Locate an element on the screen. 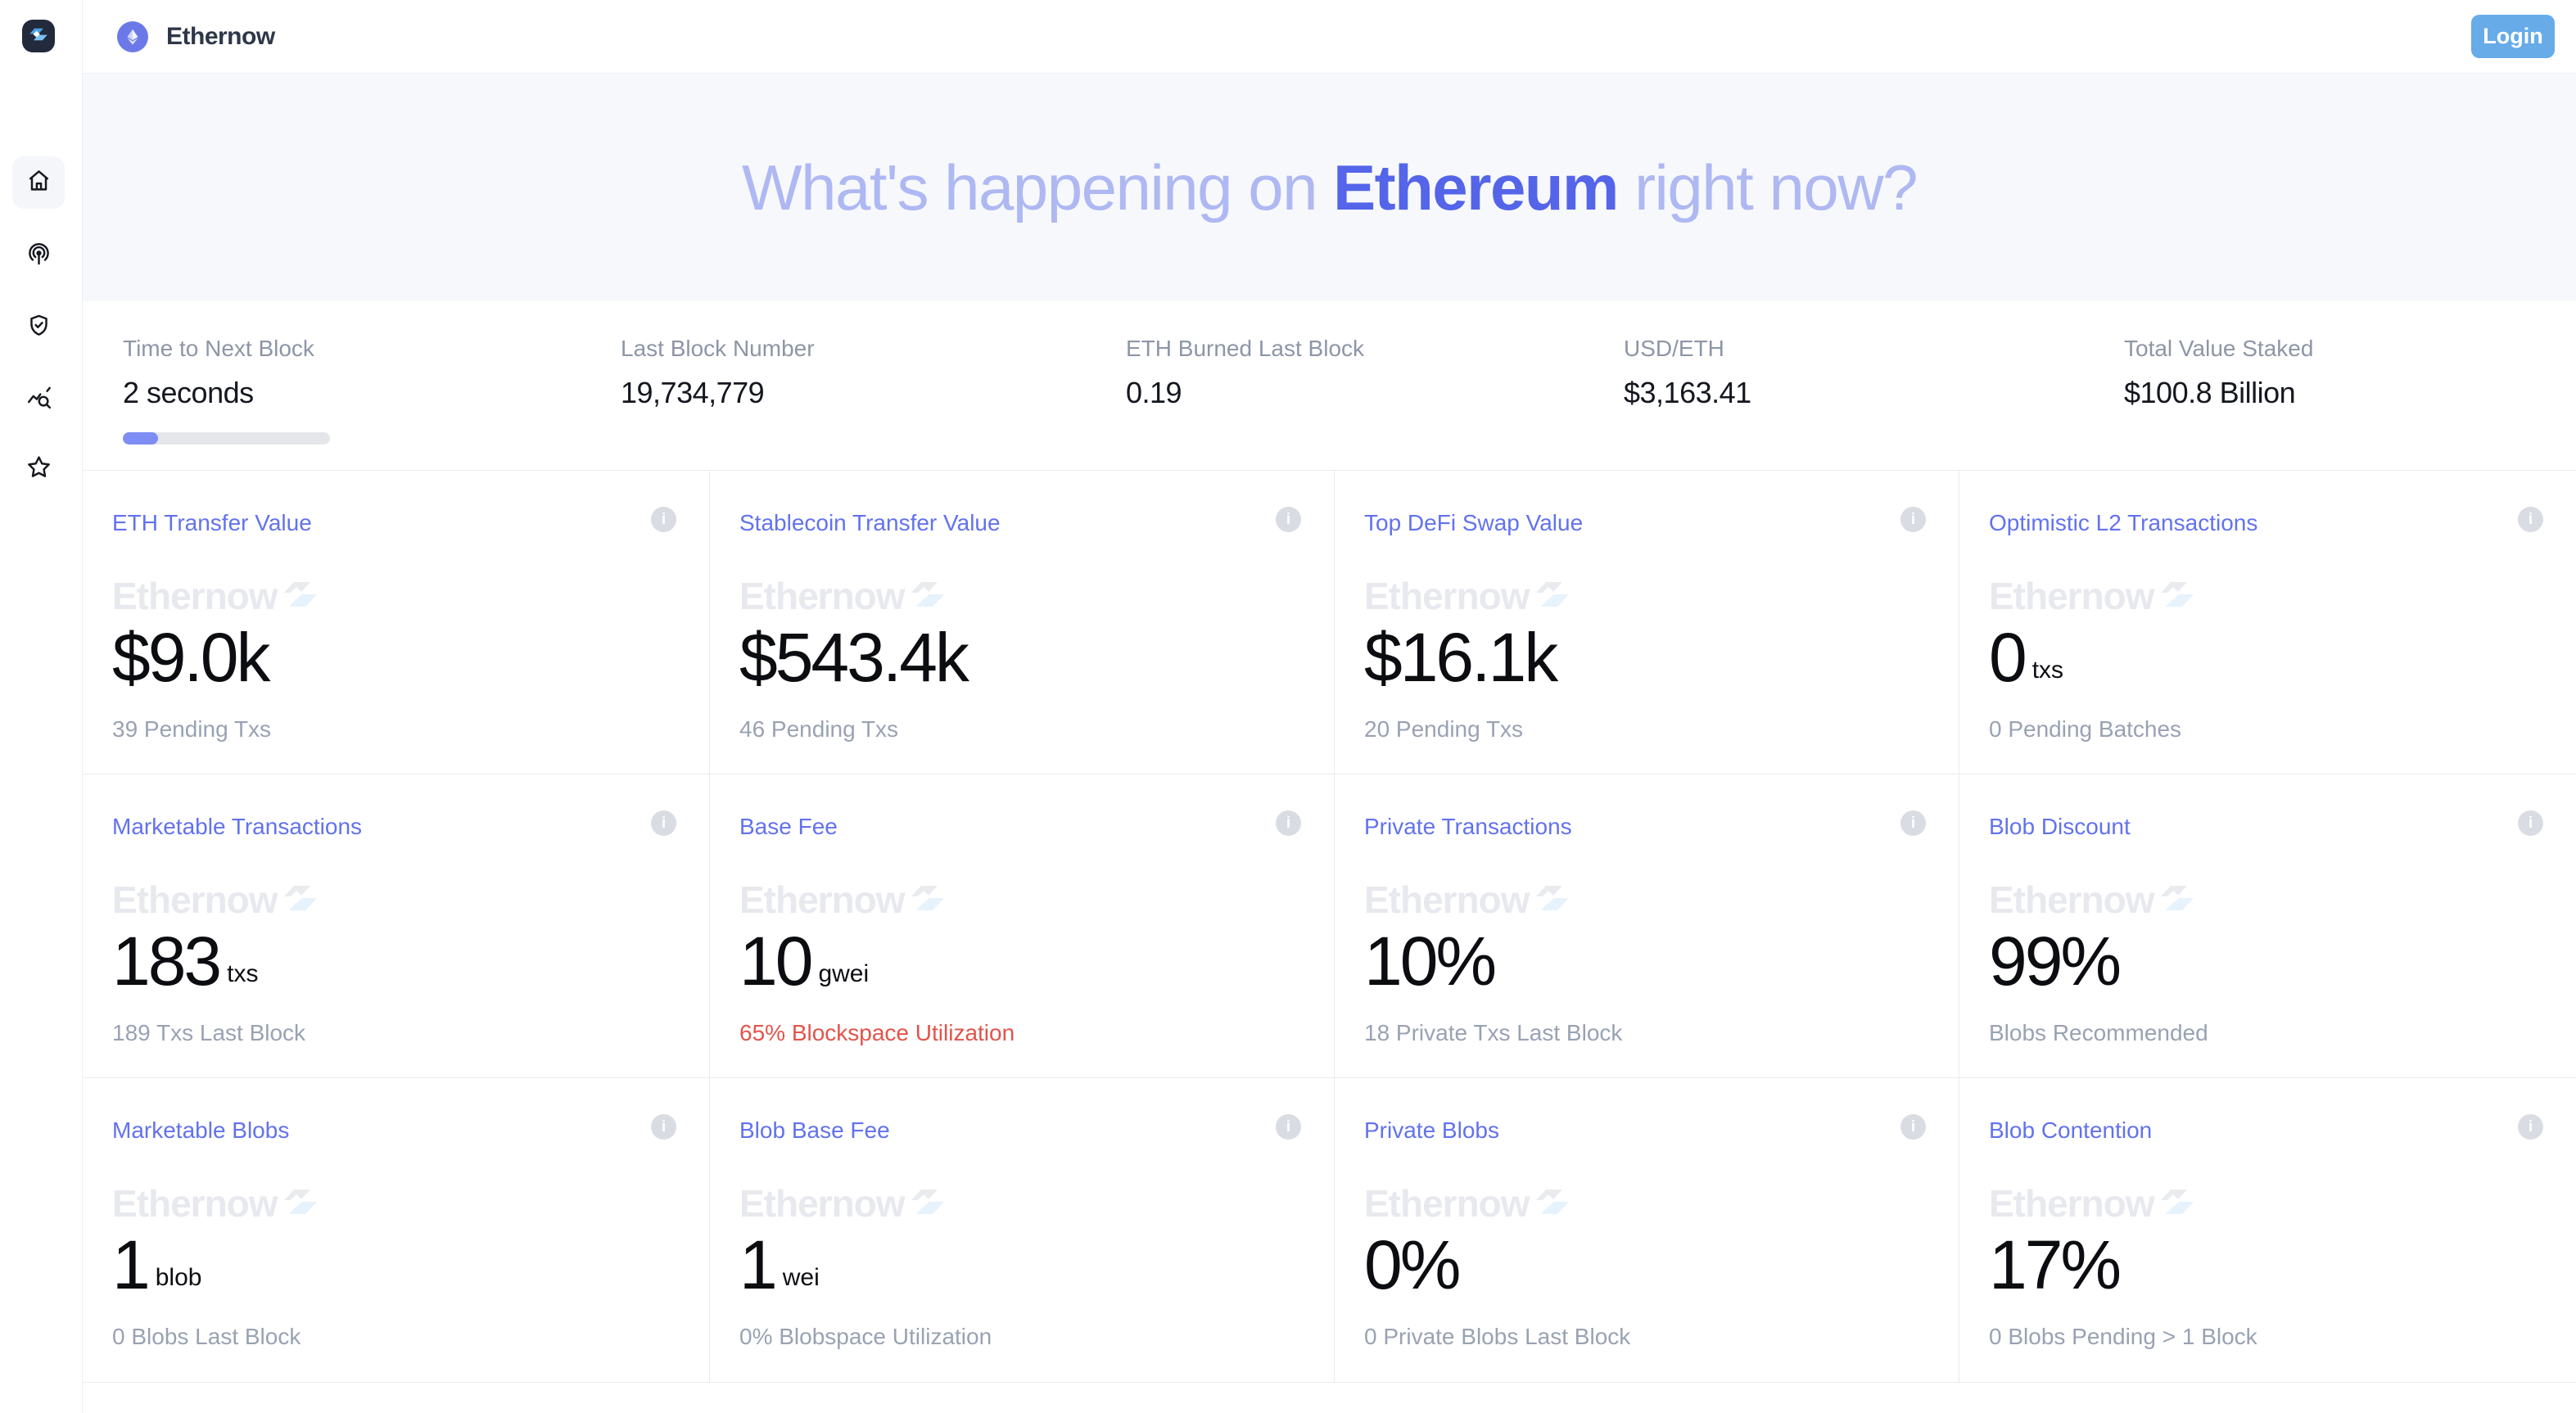 Image resolution: width=2576 pixels, height=1413 pixels. card-subtitle: 189 Txs Last Block is located at coordinates (209, 1032).